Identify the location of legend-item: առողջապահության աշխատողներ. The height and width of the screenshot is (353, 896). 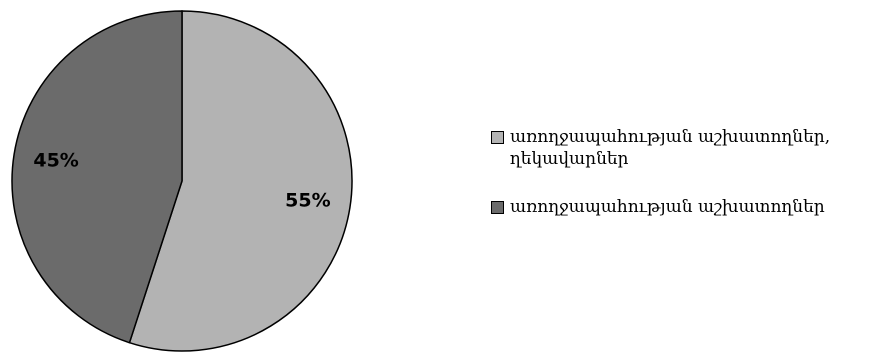
(691, 207).